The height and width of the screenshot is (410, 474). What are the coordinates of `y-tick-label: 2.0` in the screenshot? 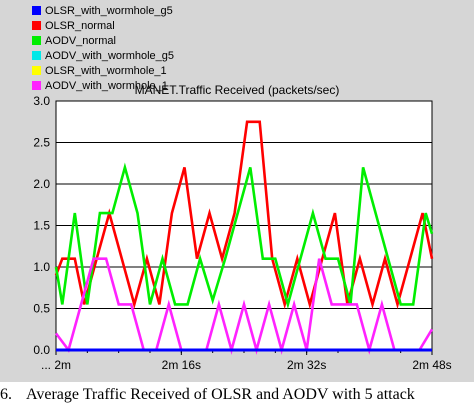 It's located at (41, 184).